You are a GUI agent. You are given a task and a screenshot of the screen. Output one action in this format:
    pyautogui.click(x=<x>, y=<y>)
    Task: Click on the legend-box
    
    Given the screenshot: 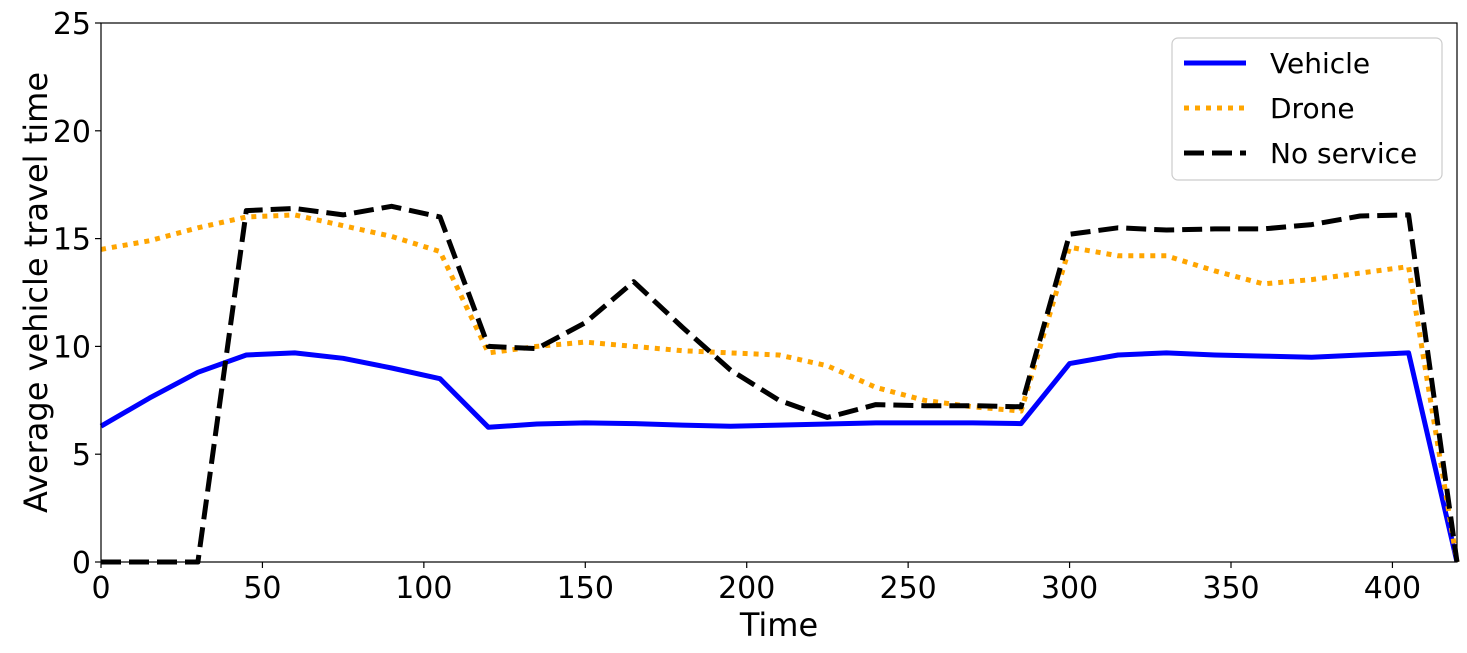 What is the action you would take?
    pyautogui.click(x=1307, y=109)
    